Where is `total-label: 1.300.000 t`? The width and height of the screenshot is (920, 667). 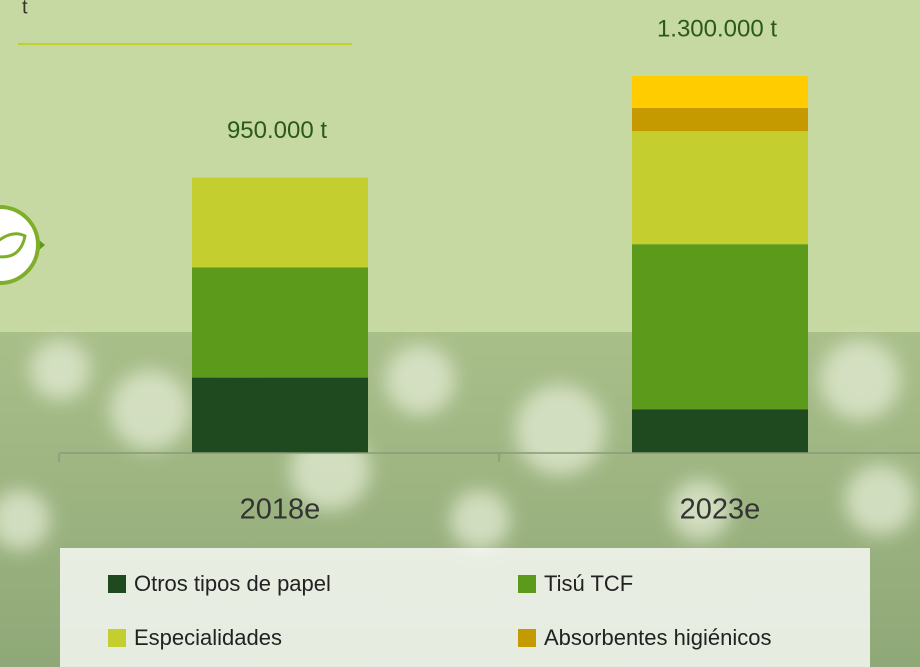
total-label: 1.300.000 t is located at coordinates (717, 28).